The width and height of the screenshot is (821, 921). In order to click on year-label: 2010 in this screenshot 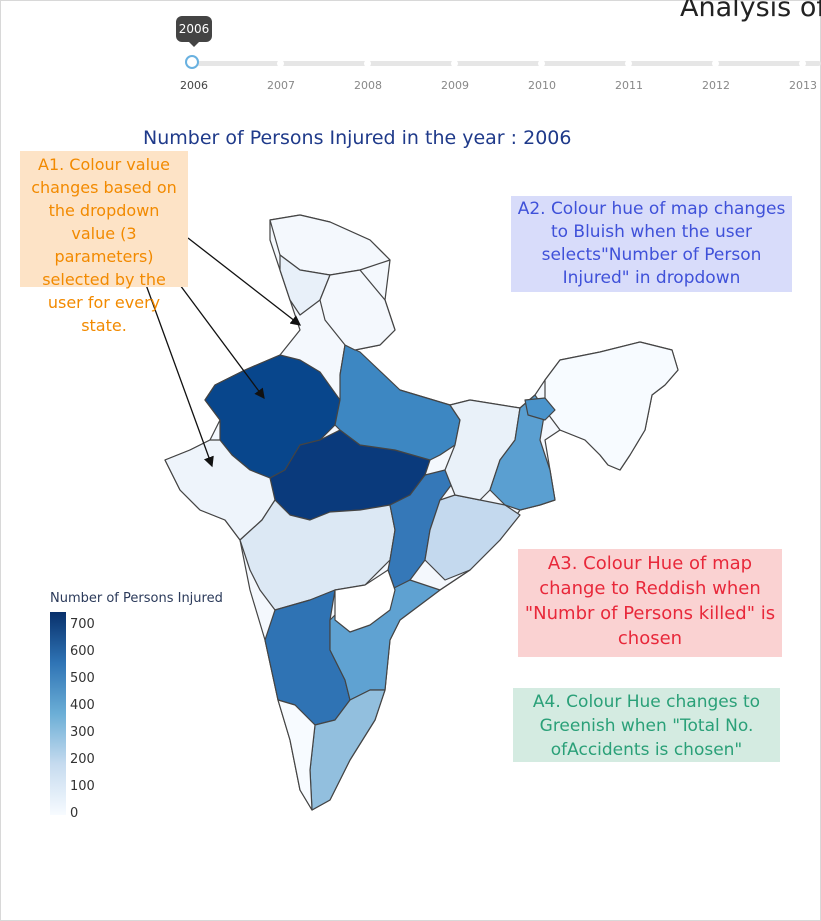, I will do `click(542, 85)`.